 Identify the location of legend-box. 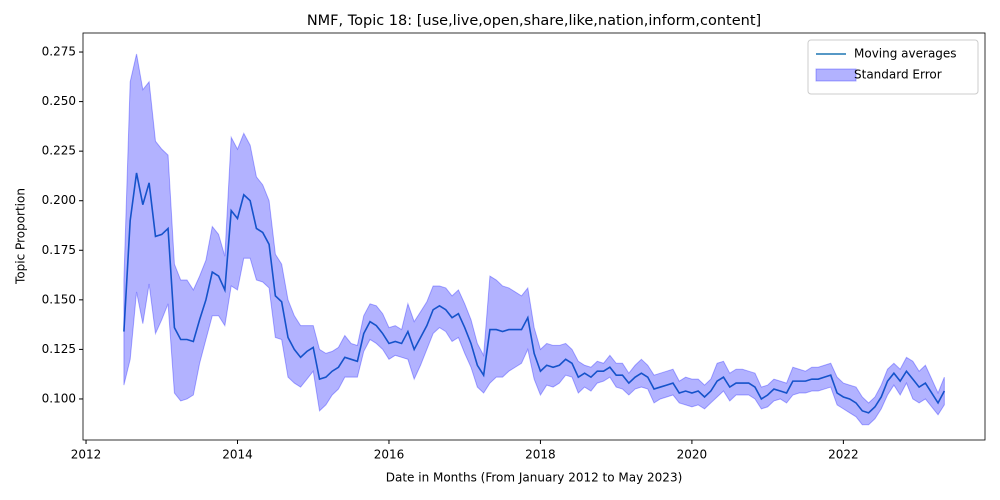
(893, 67).